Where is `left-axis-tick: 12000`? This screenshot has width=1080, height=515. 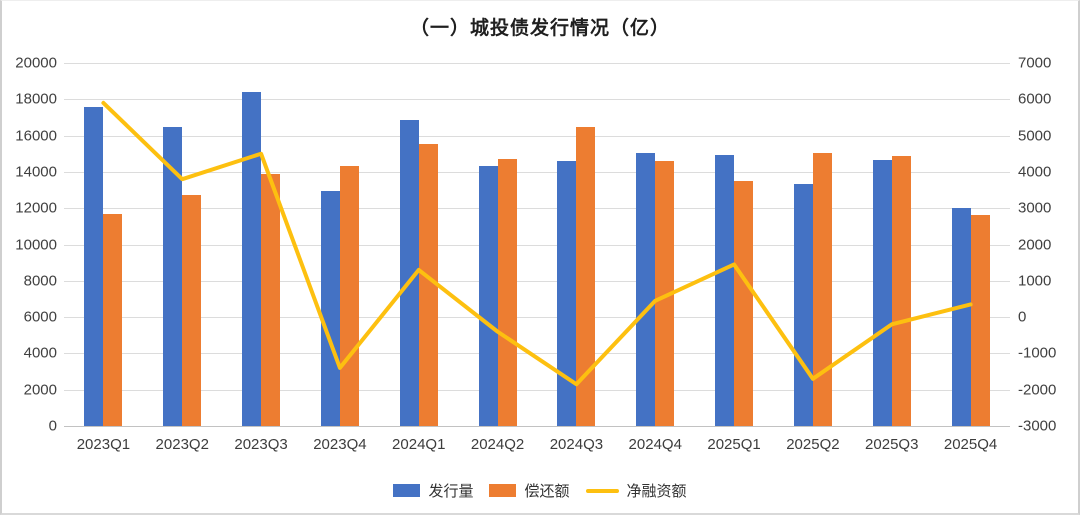
left-axis-tick: 12000 is located at coordinates (36, 208).